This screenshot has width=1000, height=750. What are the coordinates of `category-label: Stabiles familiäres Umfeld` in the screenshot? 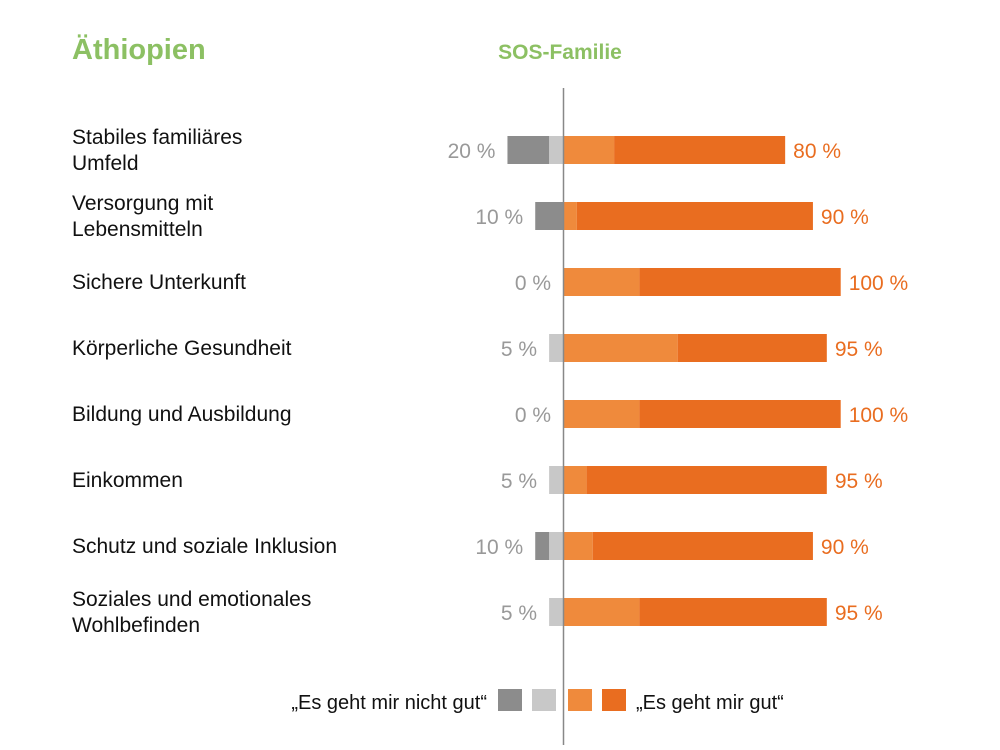 It's located at (157, 150).